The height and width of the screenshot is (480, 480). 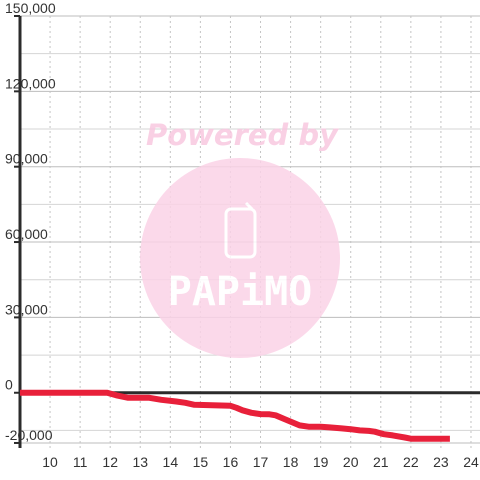 I want to click on x-tick-label: 10, so click(x=50, y=462).